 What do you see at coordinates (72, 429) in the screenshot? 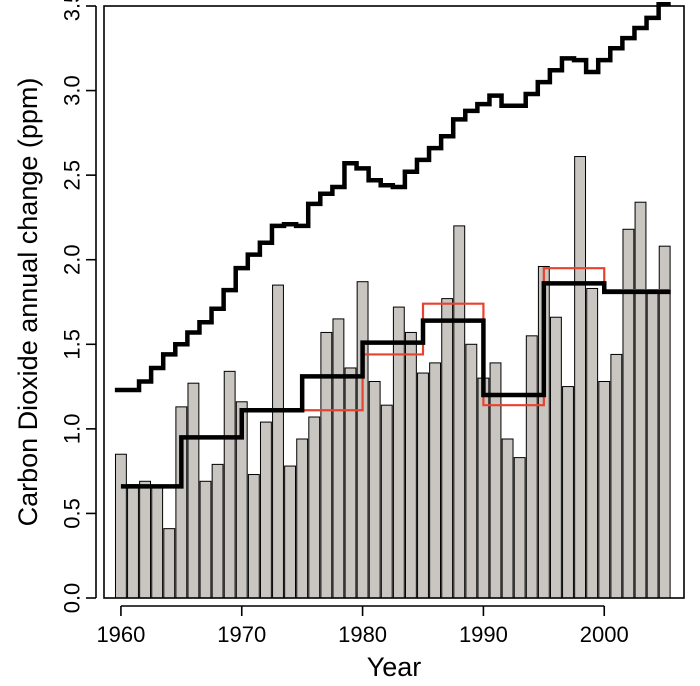
I see `y-tick-label: 1.0` at bounding box center [72, 429].